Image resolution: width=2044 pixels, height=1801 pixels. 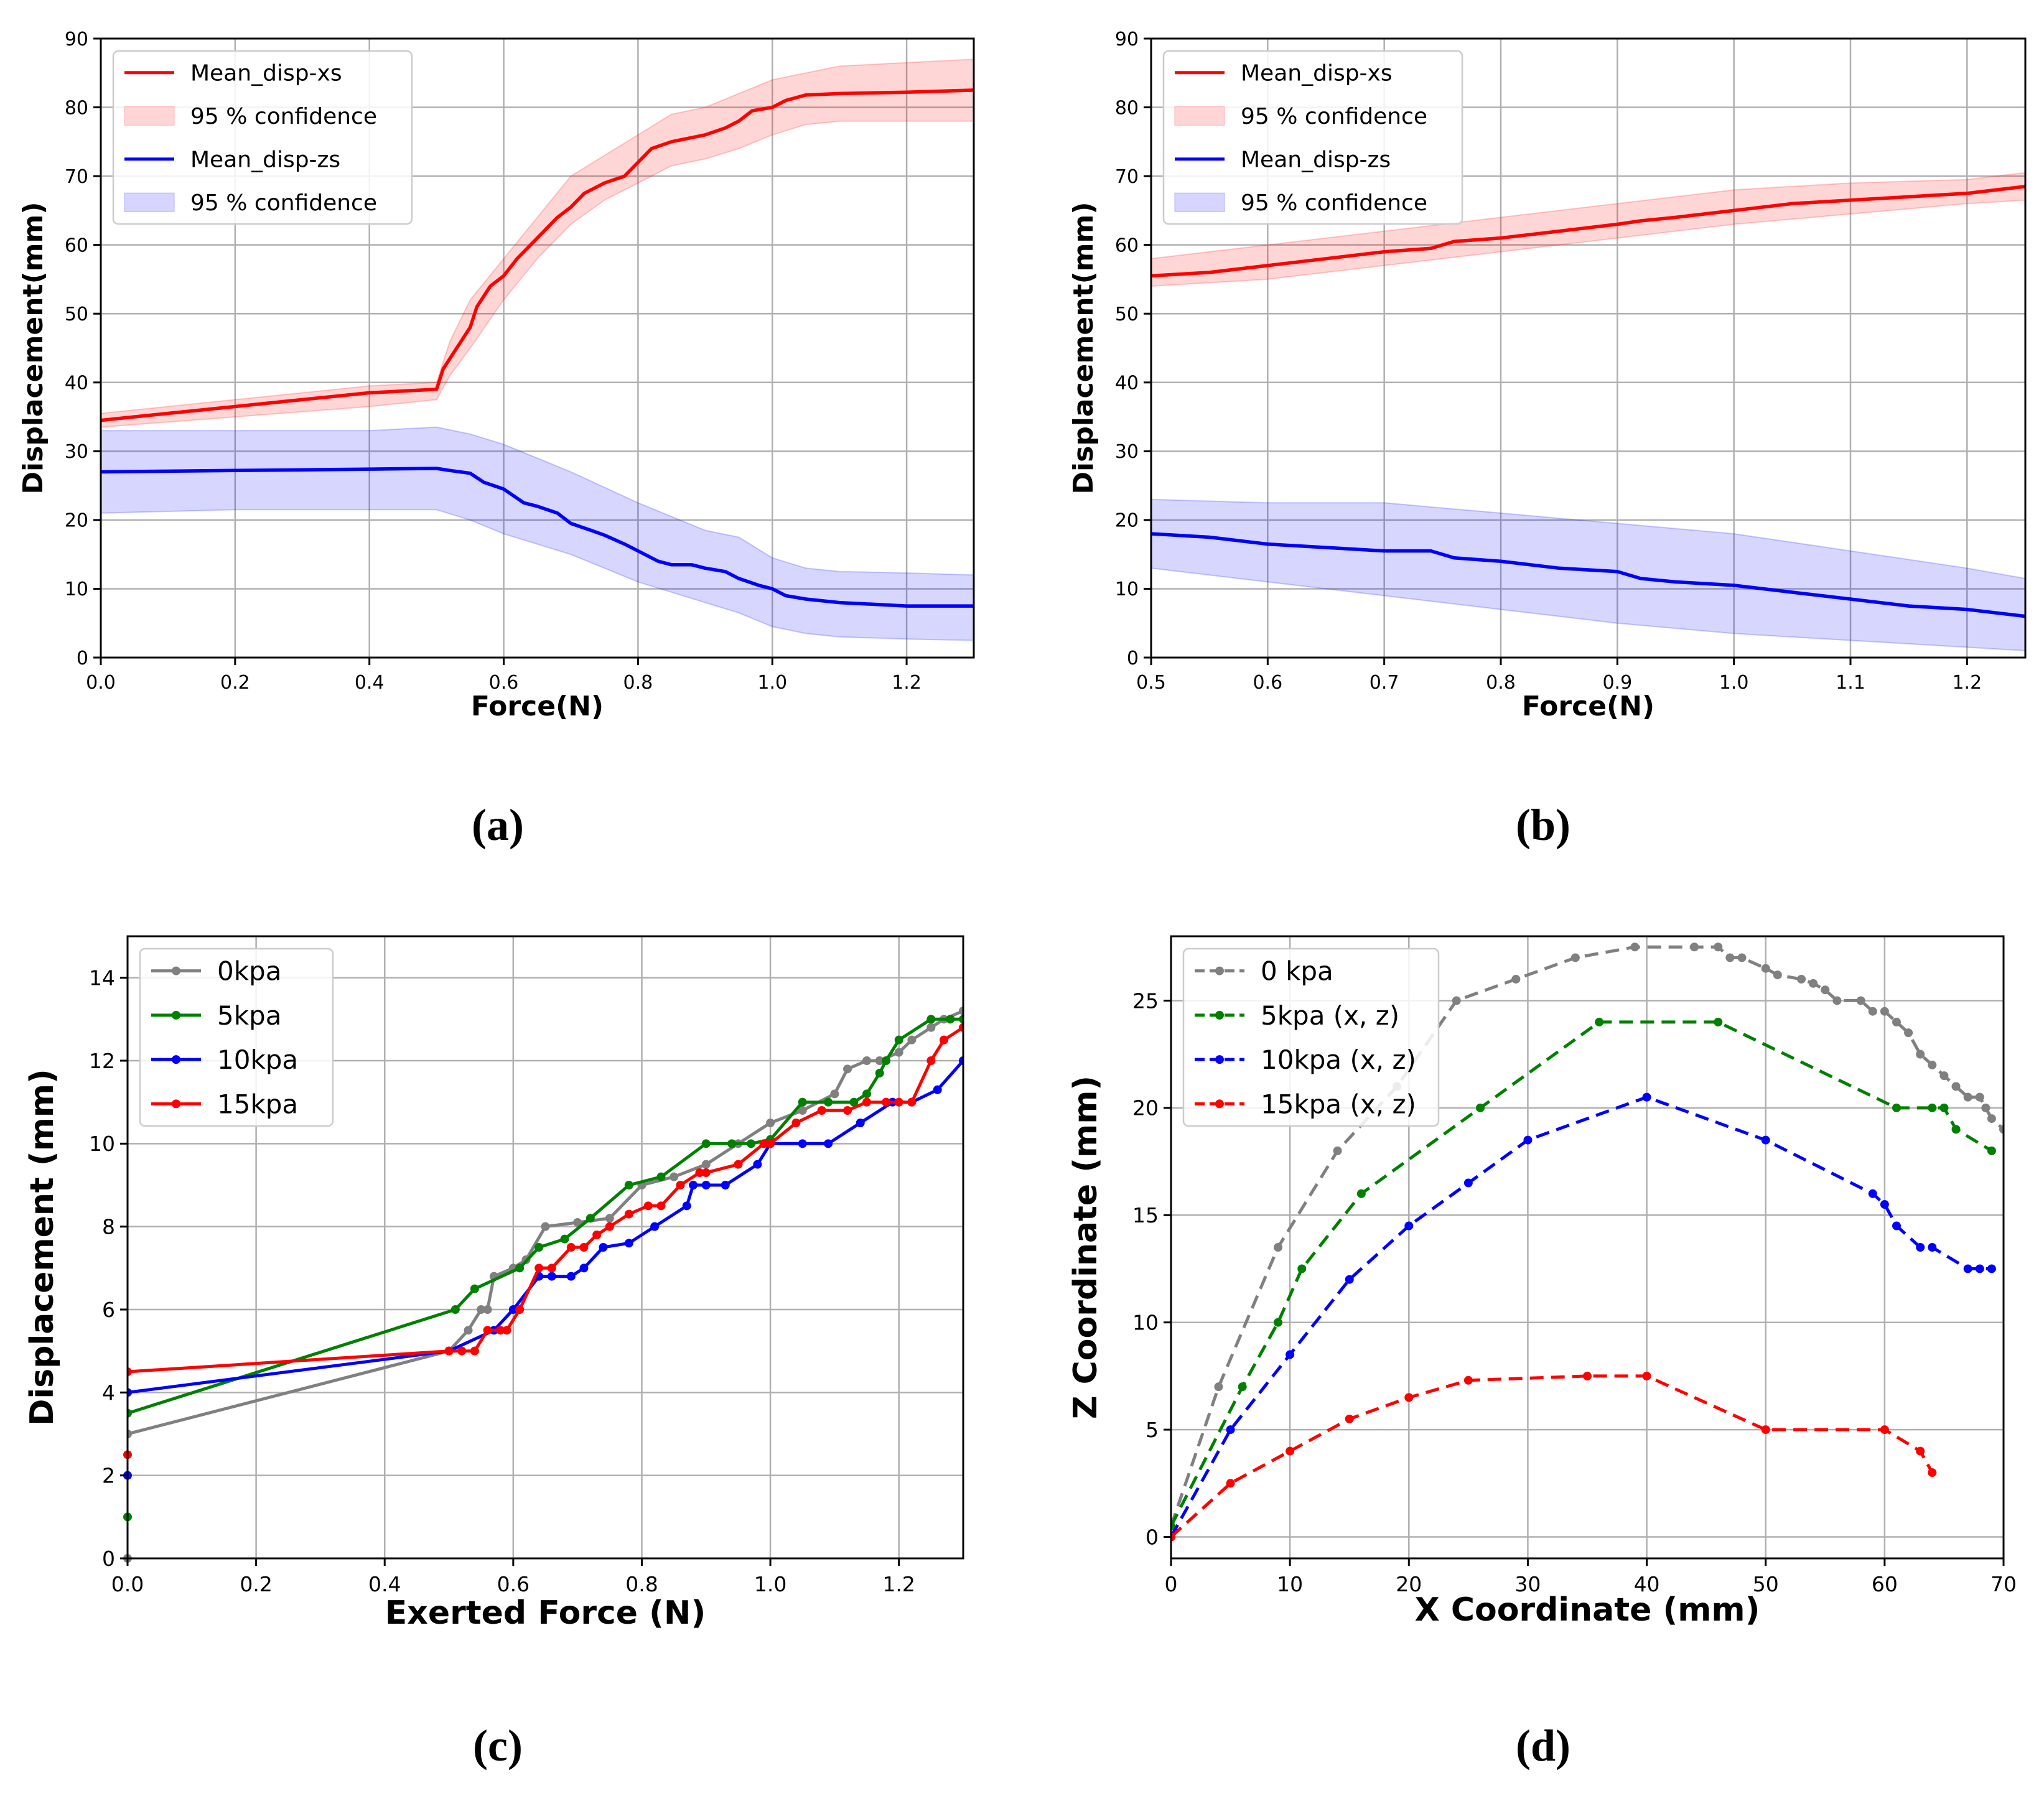 What do you see at coordinates (545, 1226) in the screenshot?
I see `series-line-10kpa` at bounding box center [545, 1226].